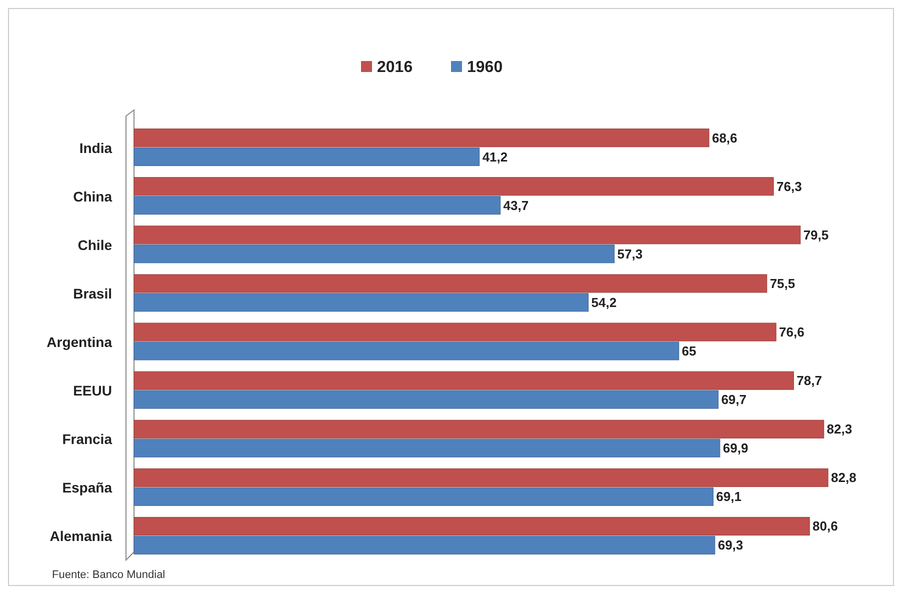  I want to click on data-label: 68,6, so click(725, 138).